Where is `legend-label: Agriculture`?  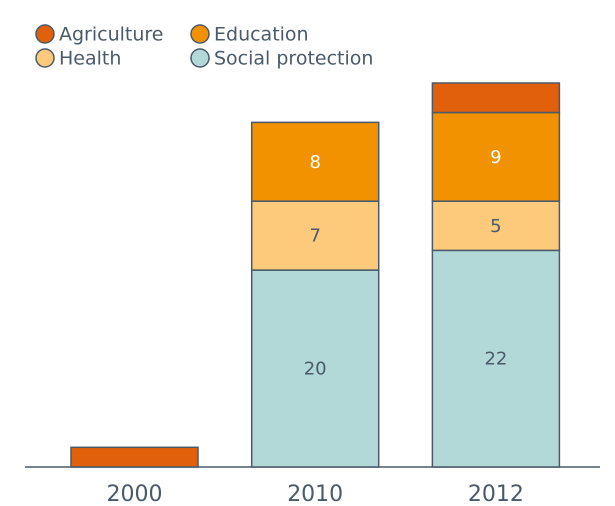
legend-label: Agriculture is located at coordinates (111, 35).